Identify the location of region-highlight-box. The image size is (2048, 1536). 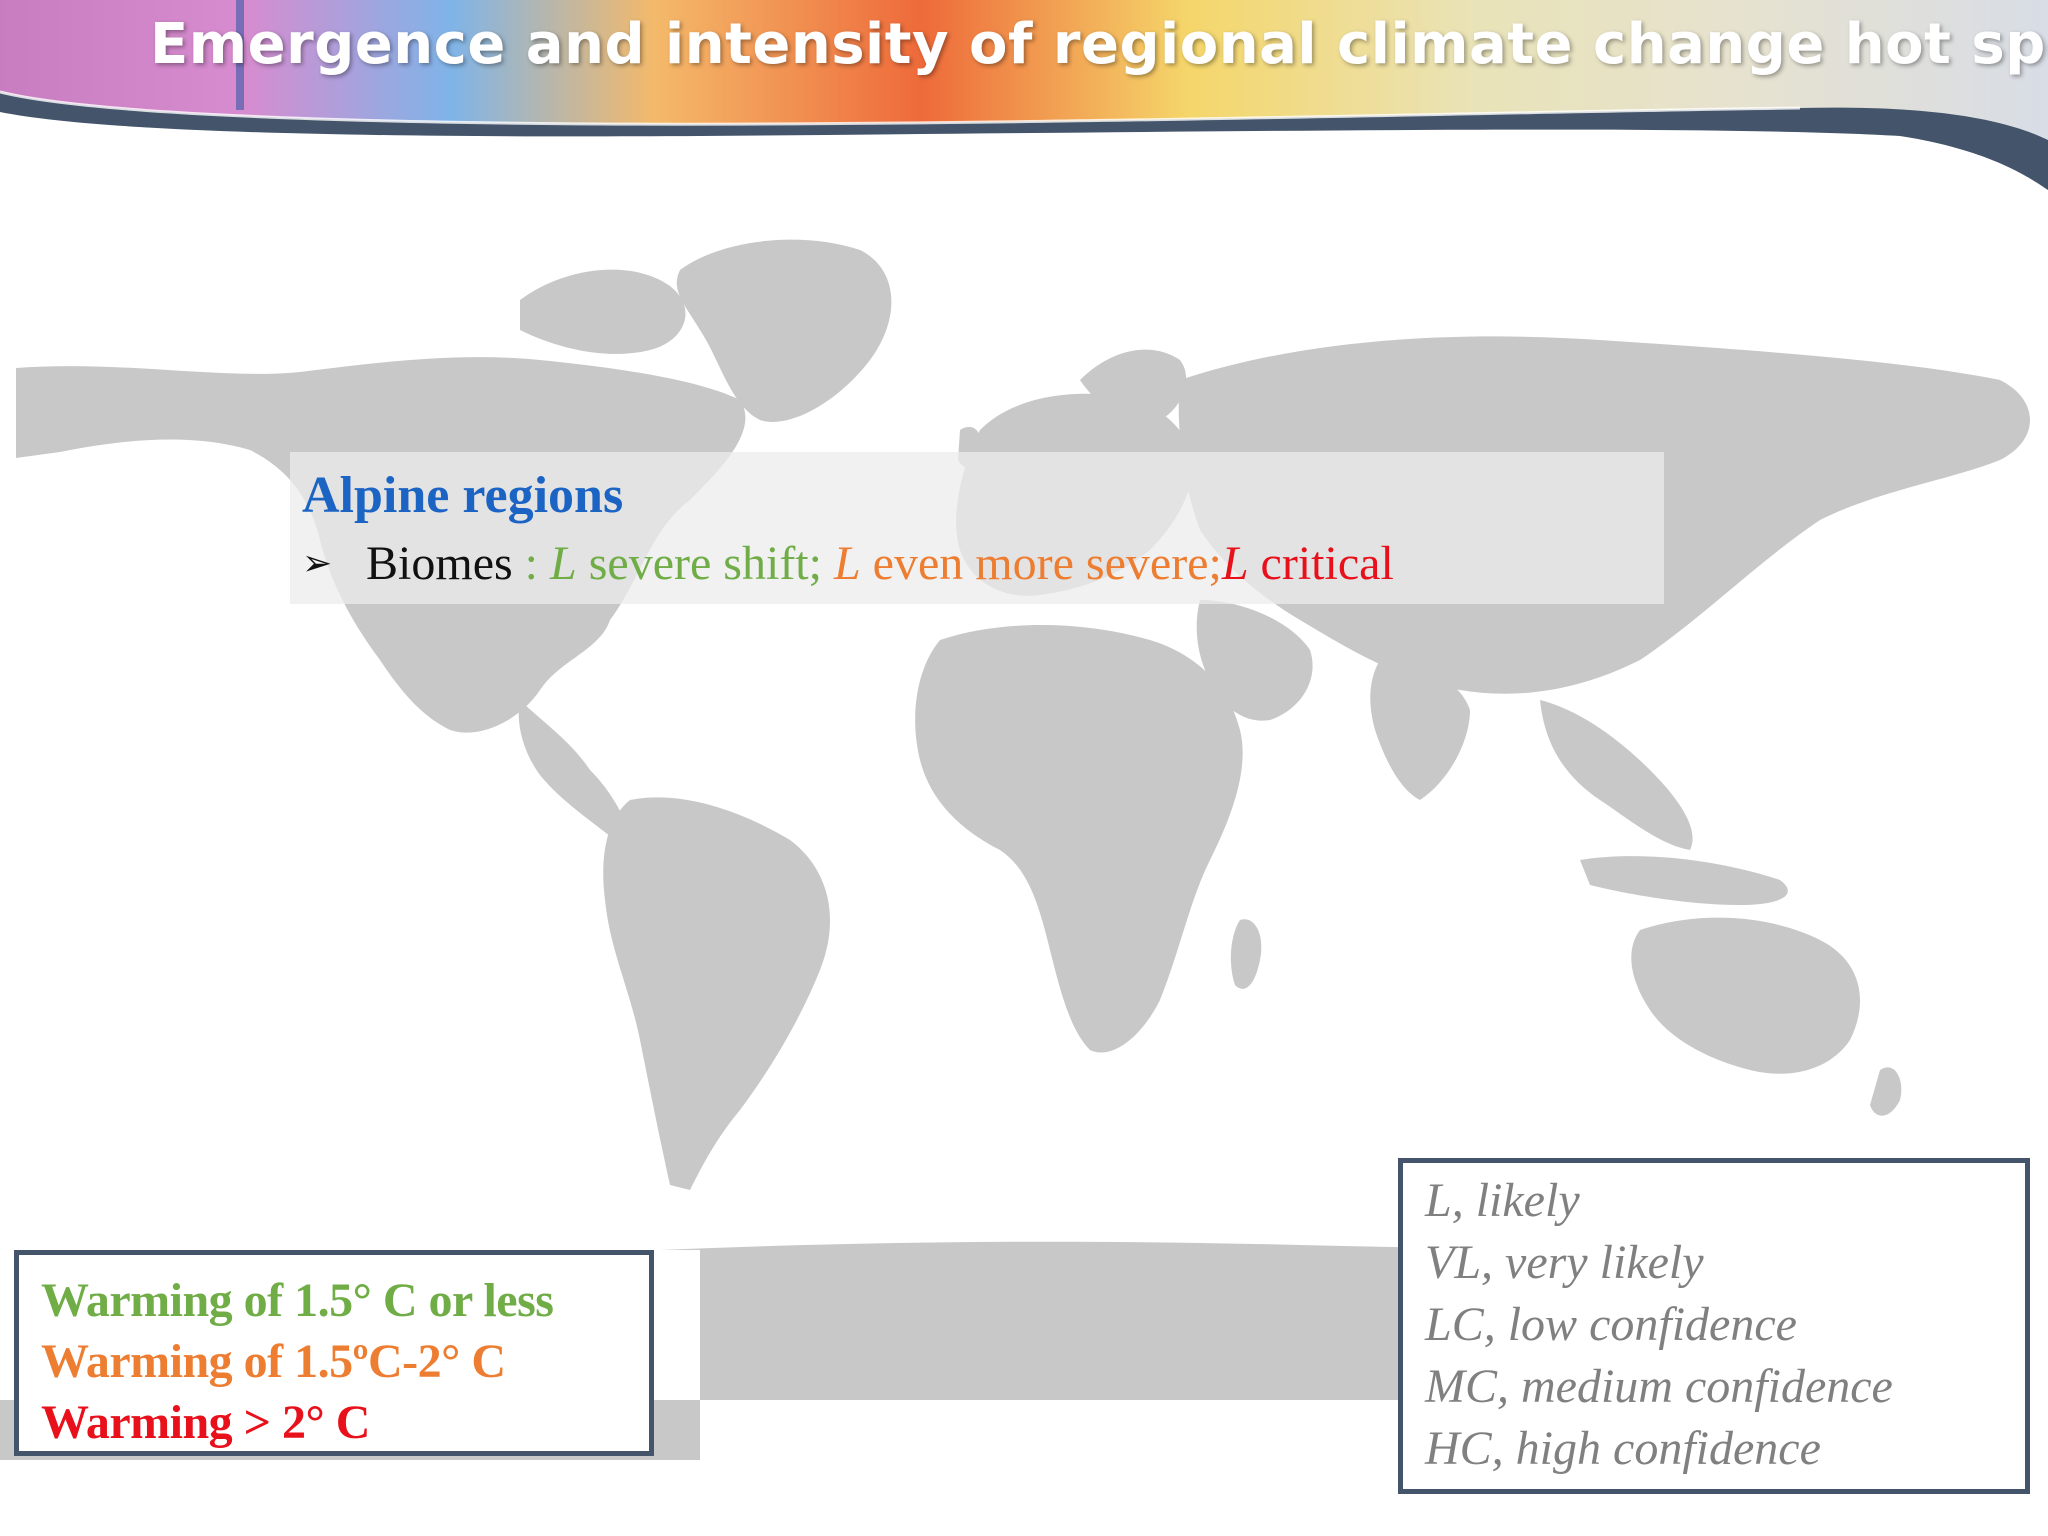
(977, 528).